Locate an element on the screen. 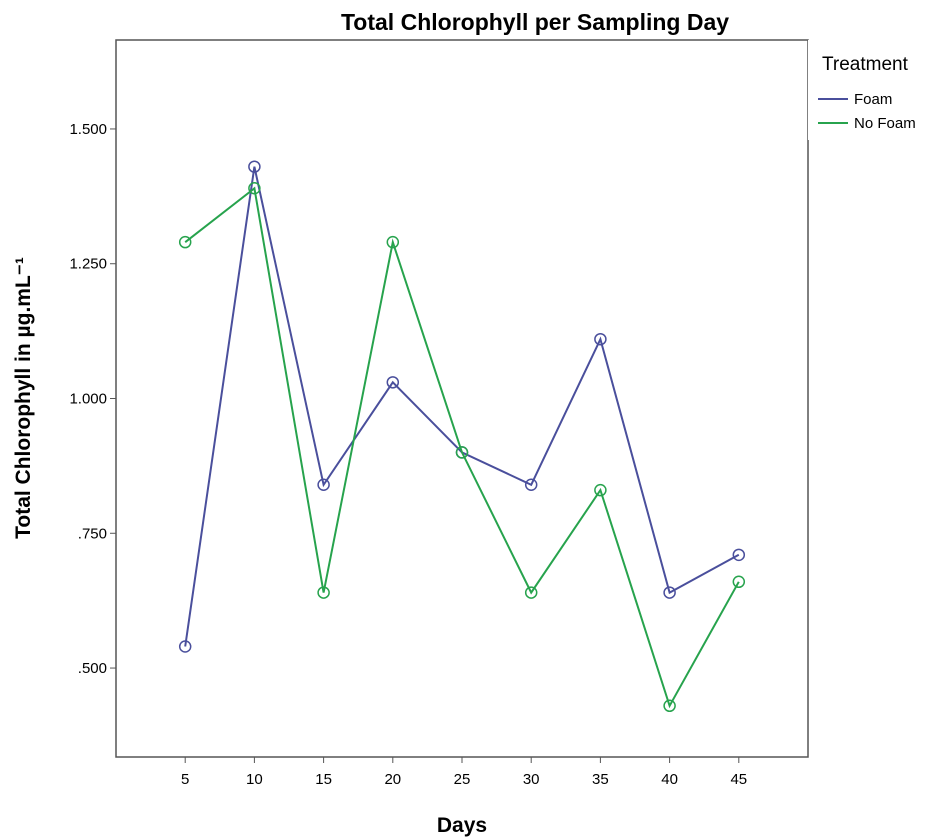  legend-item-foam: Foam is located at coordinates (855, 99).